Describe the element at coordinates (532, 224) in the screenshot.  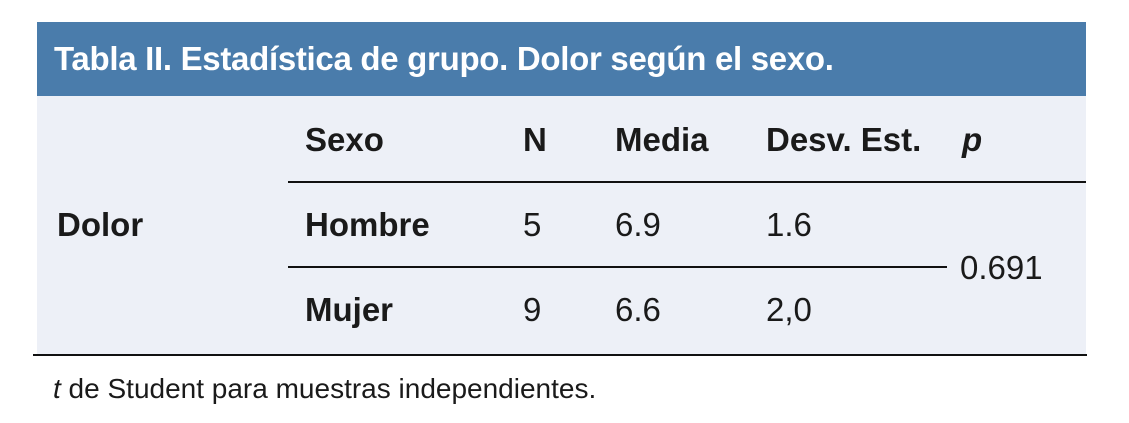
I see `row-hombre-n: 5` at that location.